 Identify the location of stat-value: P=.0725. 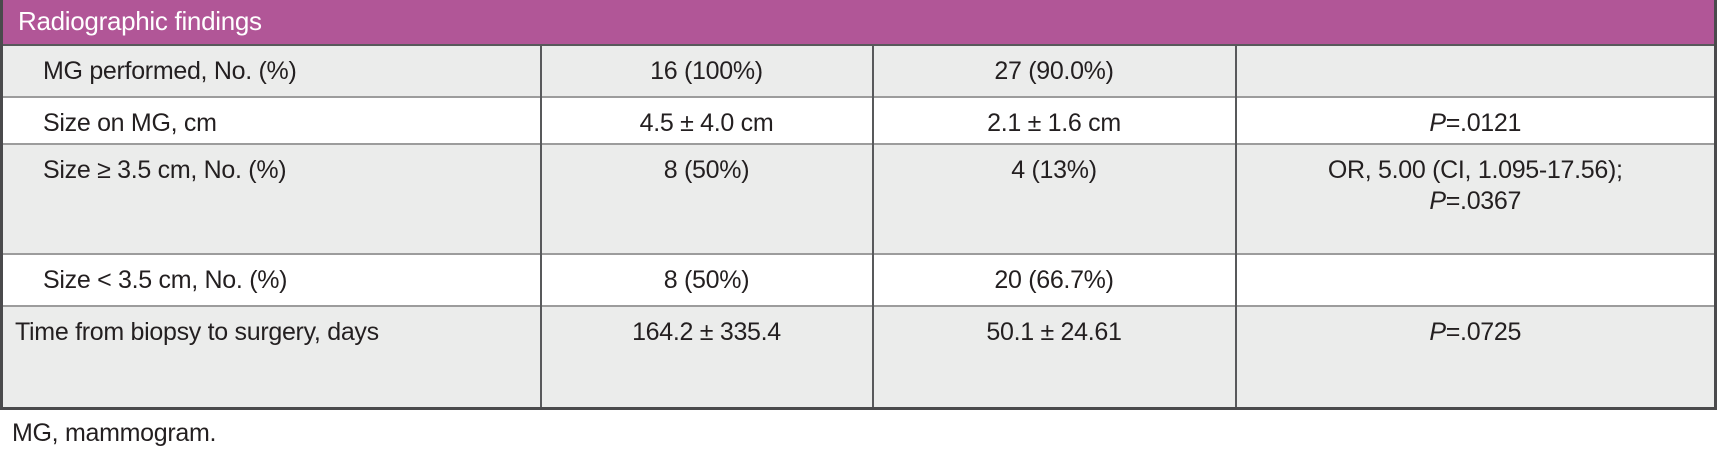
(1475, 356).